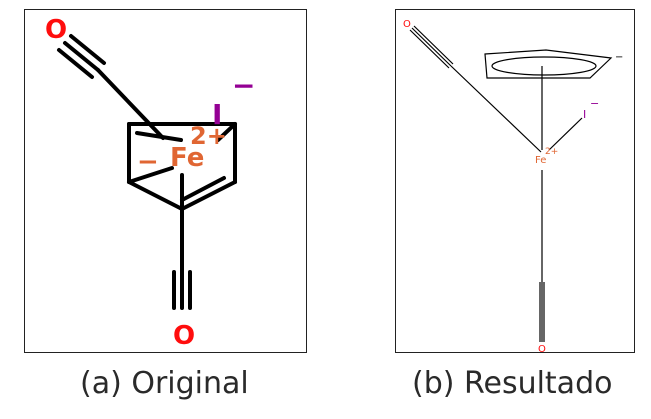  I want to click on ring-outline, so click(548, 64).